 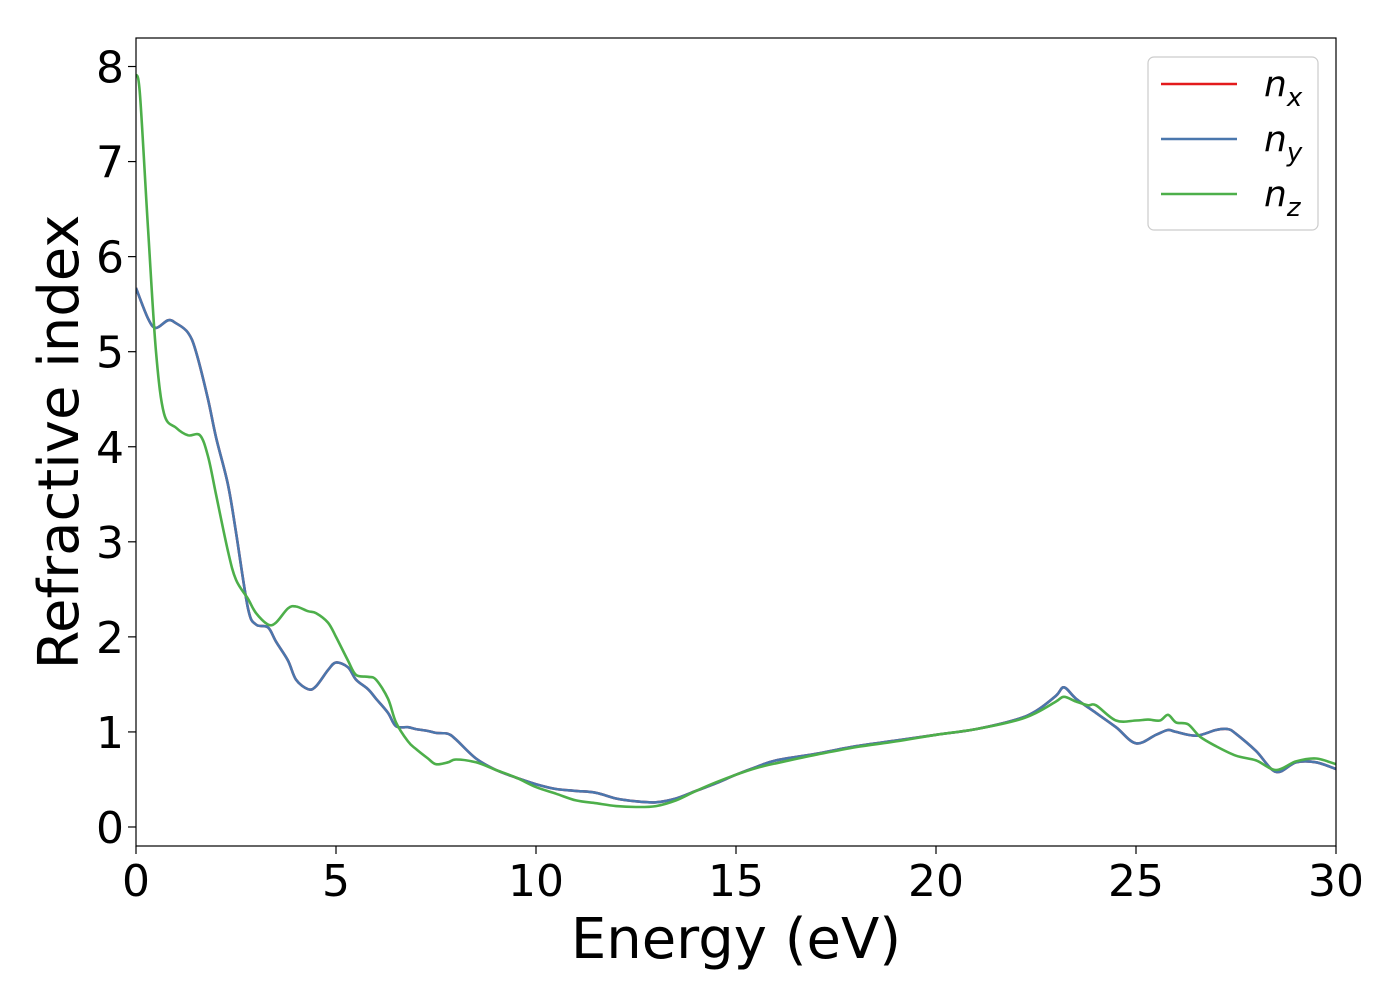 I want to click on y-axis-ticks: 0 1 2 3 4 5 6 7 8, so click(x=116, y=448).